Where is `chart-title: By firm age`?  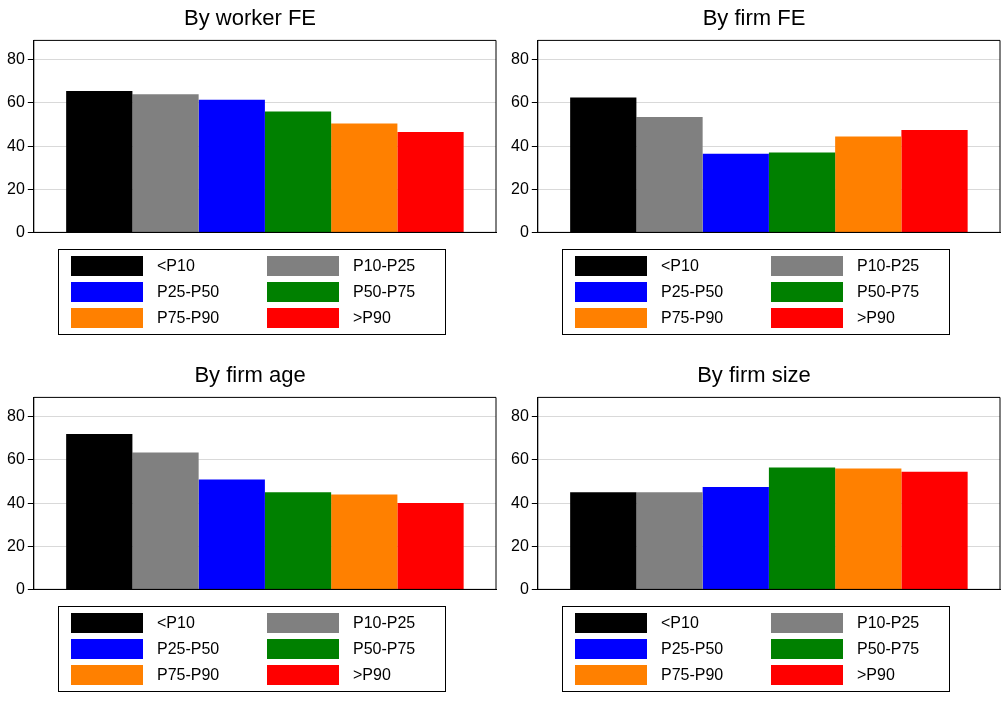 chart-title: By firm age is located at coordinates (250, 375).